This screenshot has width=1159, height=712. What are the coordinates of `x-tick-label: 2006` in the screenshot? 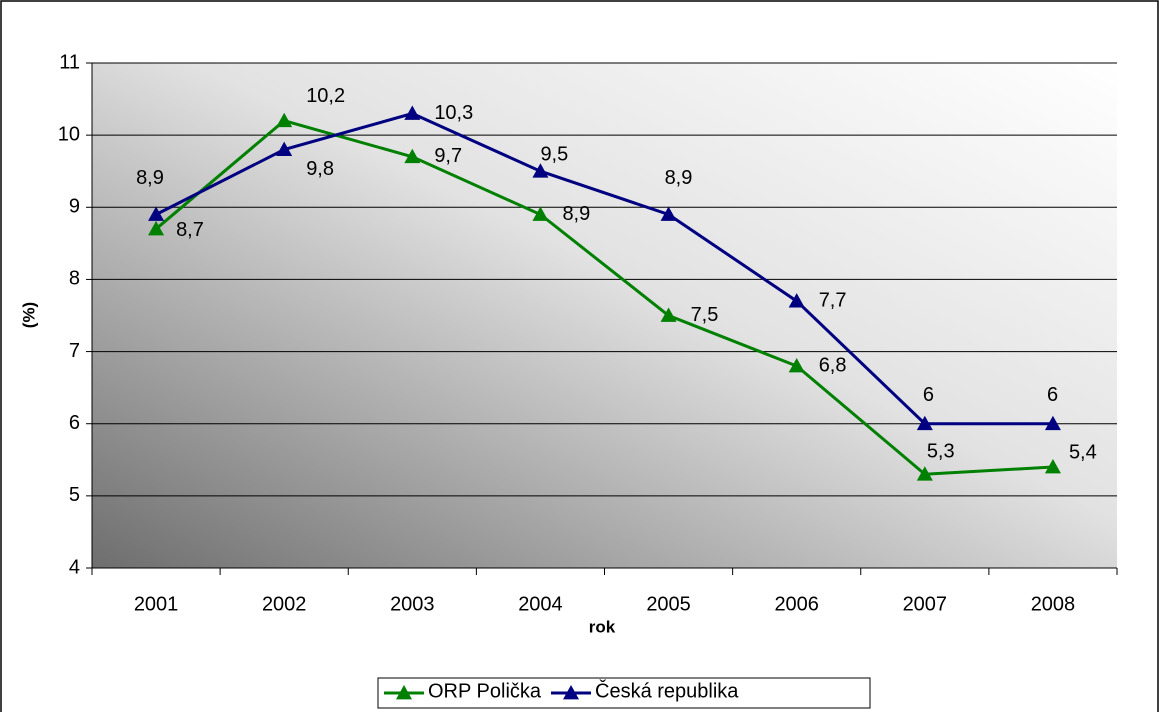 It's located at (796, 604).